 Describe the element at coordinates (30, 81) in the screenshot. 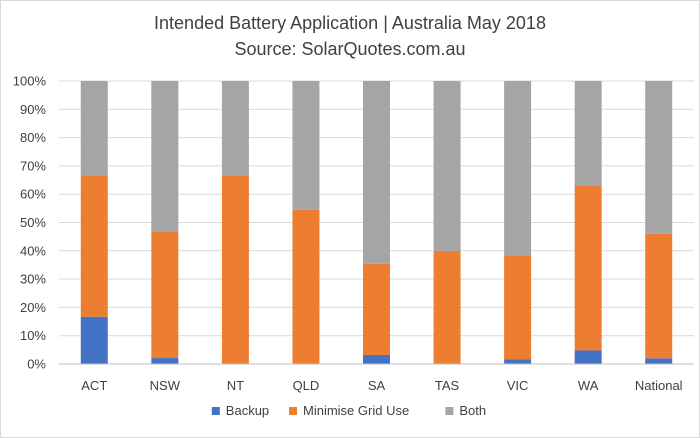

I see `y-tick-label: 100%` at that location.